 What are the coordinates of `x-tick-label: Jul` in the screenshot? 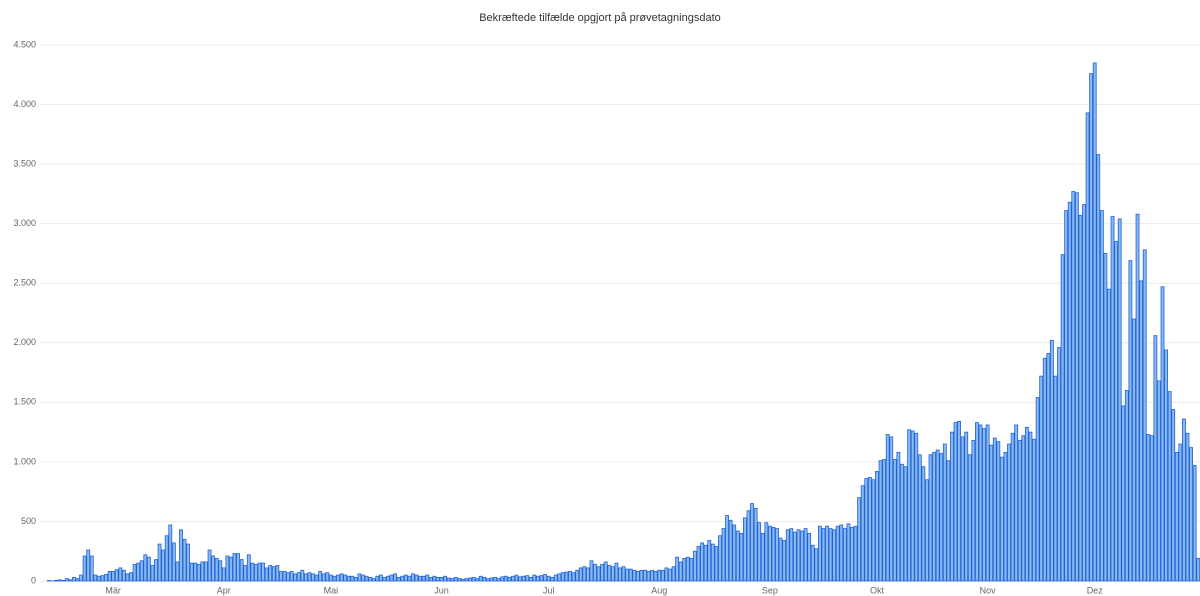 It's located at (549, 590).